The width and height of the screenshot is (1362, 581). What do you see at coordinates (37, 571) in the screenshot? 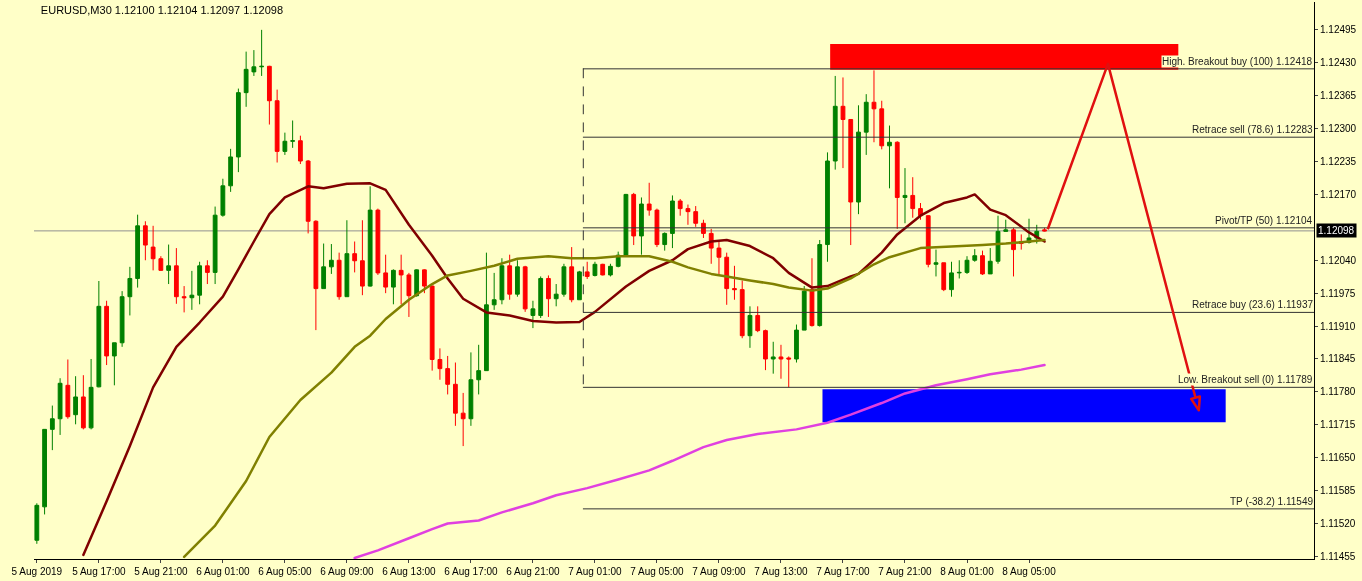
I see `x-tick-label: 5 Aug 2019` at bounding box center [37, 571].